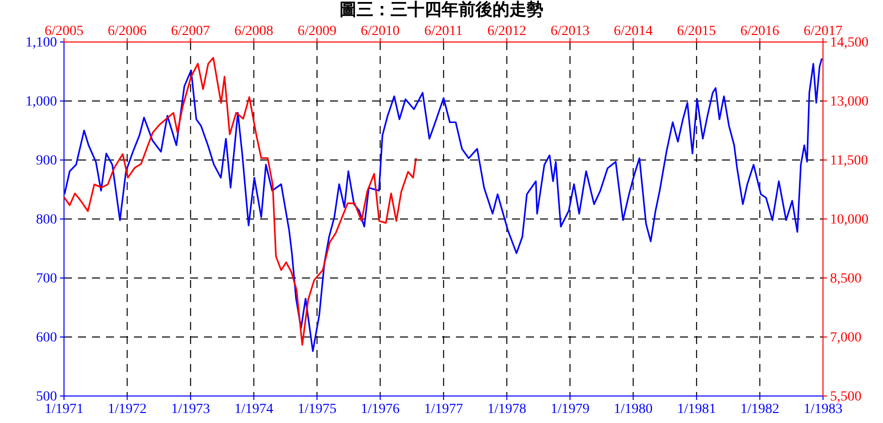 The width and height of the screenshot is (883, 423). Describe the element at coordinates (506, 409) in the screenshot. I see `x-tick-label: 1/1978` at that location.